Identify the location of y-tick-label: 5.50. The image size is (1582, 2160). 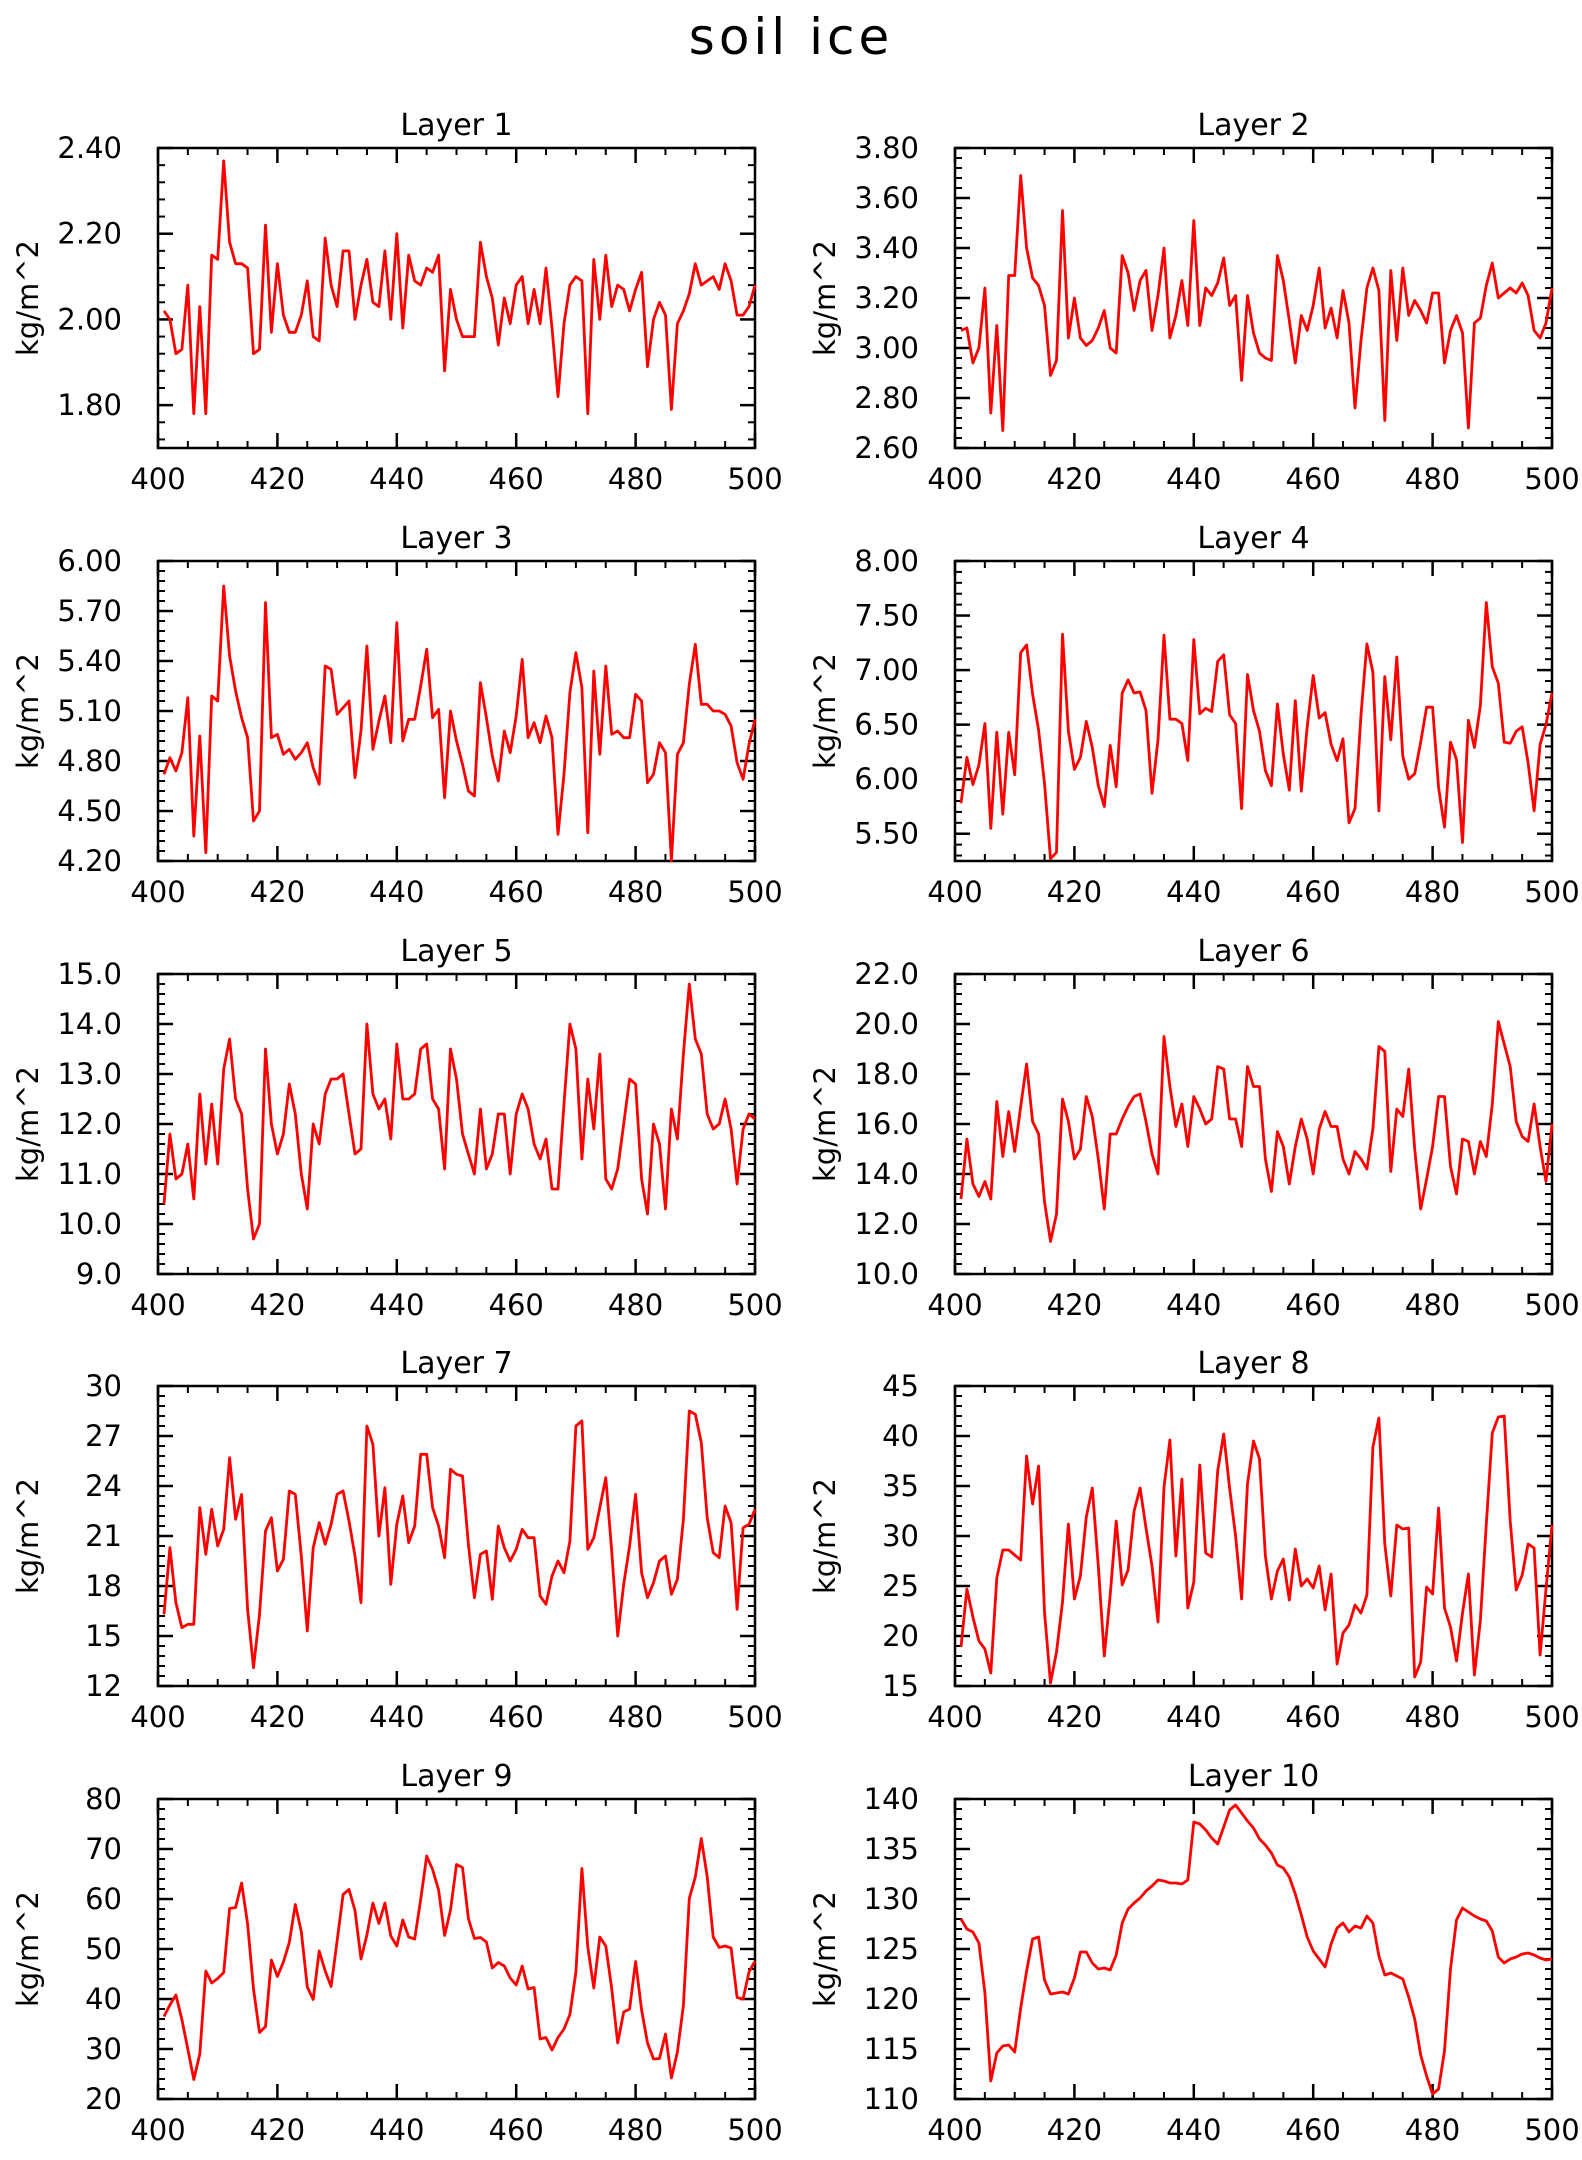
(886, 834).